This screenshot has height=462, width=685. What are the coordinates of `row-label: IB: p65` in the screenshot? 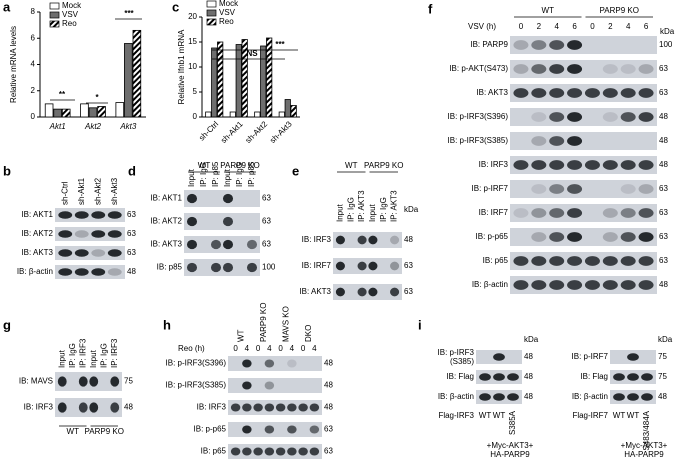 It's located at (214, 451).